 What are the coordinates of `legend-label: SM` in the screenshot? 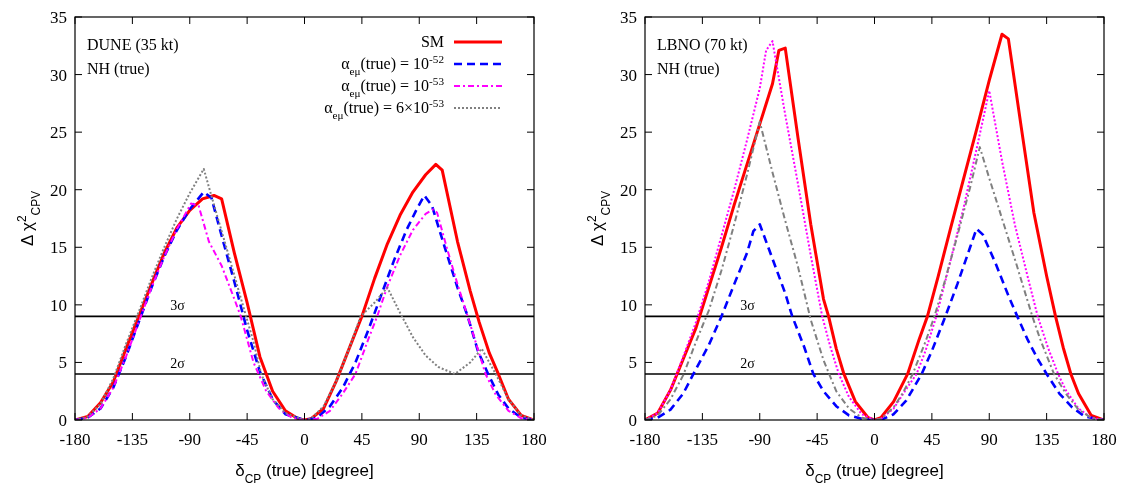 It's located at (432, 41).